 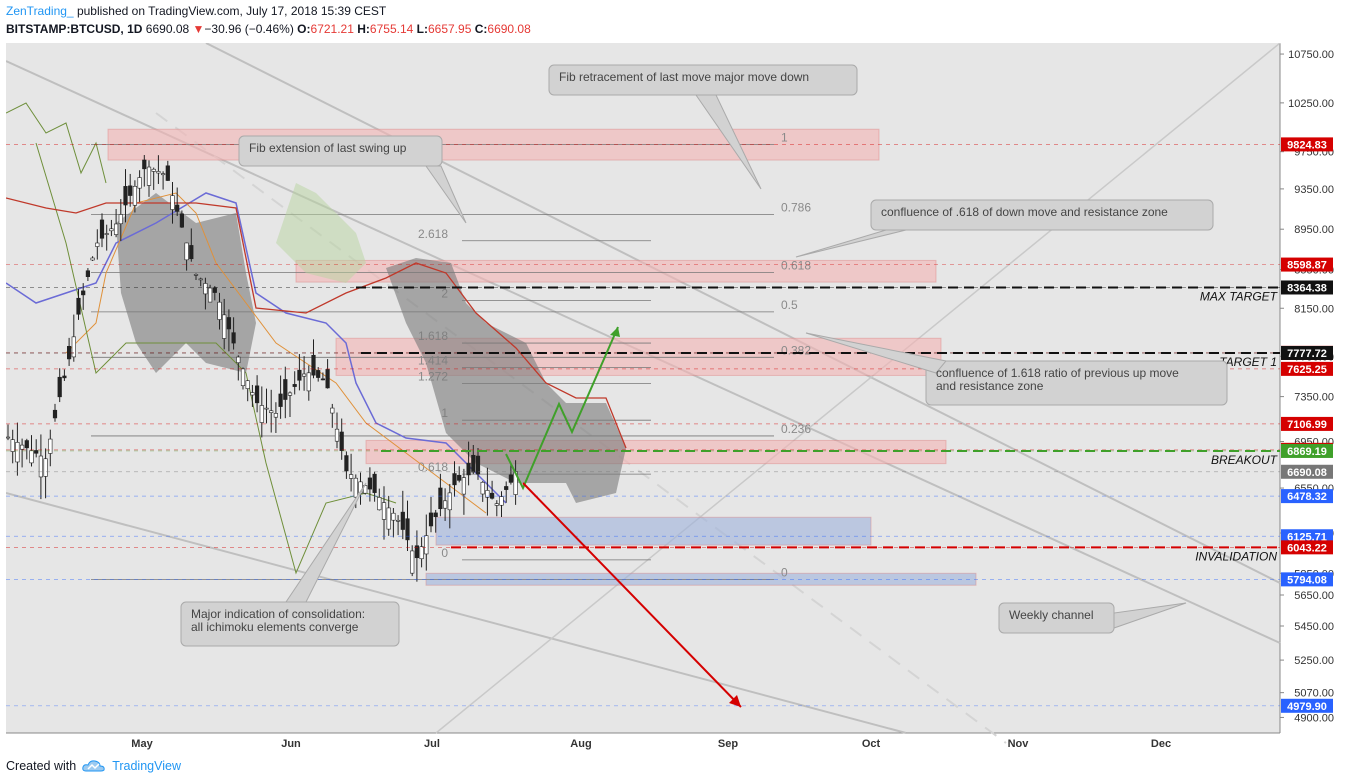 What do you see at coordinates (40, 11) in the screenshot?
I see `author-link: ZenTrading_` at bounding box center [40, 11].